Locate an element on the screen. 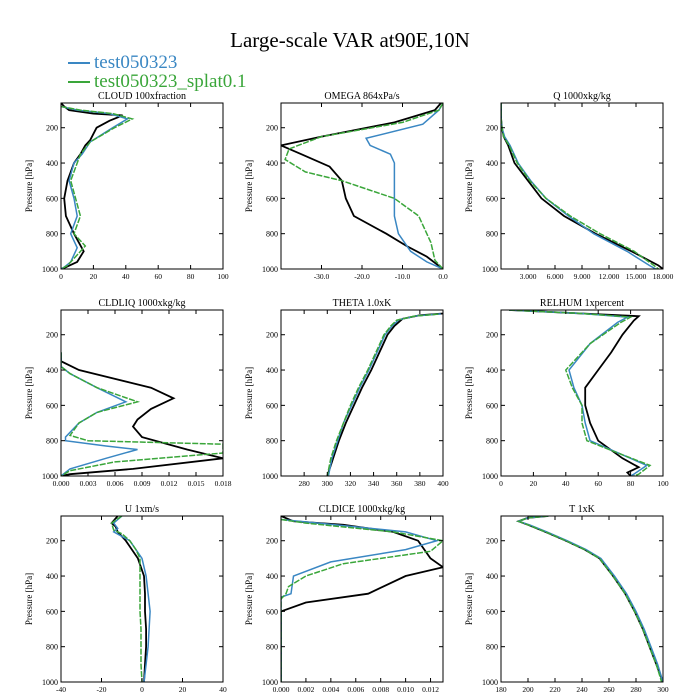  x-tick-label: 360 is located at coordinates (397, 483).